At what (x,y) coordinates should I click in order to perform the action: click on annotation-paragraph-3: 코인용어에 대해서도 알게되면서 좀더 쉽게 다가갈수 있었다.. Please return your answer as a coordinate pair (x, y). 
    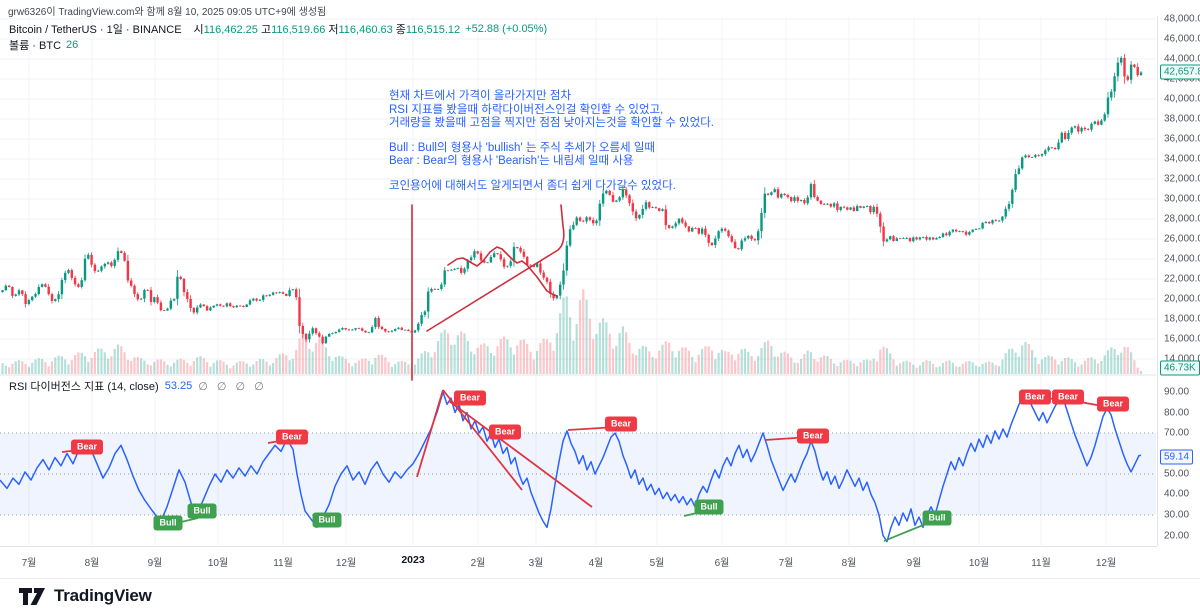
    Looking at the image, I should click on (551, 187).